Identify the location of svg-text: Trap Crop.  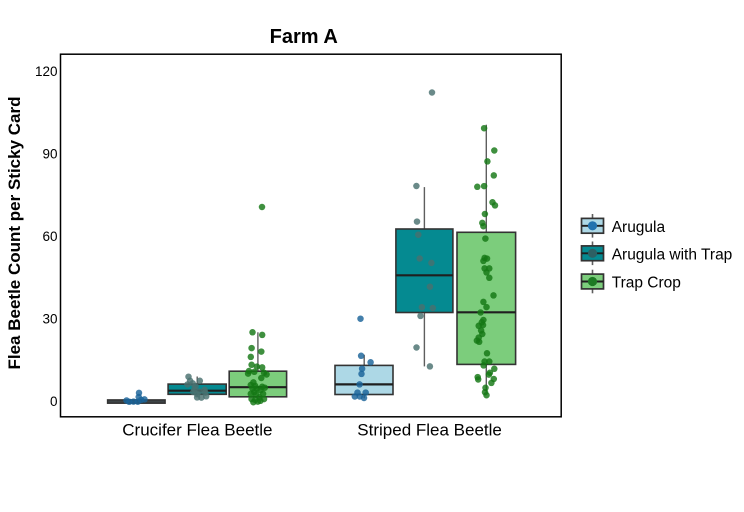
(646, 283).